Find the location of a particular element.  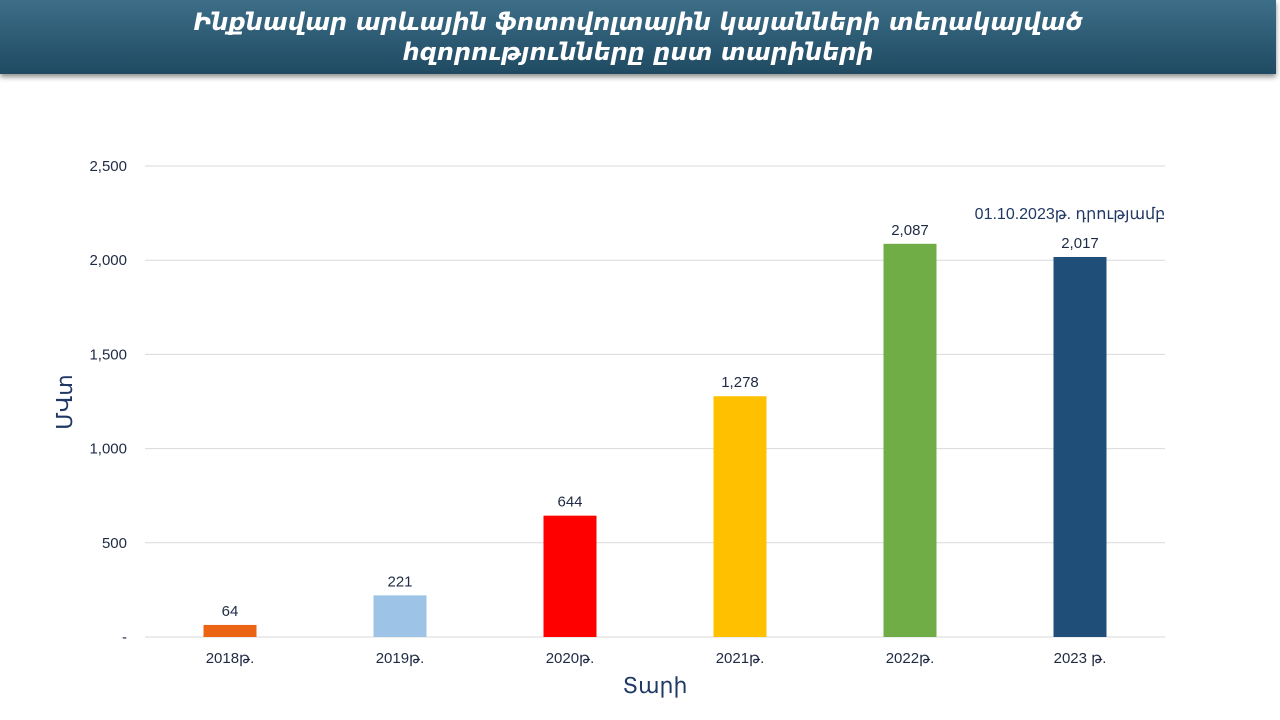

y-tick-label: 500 is located at coordinates (114, 543).